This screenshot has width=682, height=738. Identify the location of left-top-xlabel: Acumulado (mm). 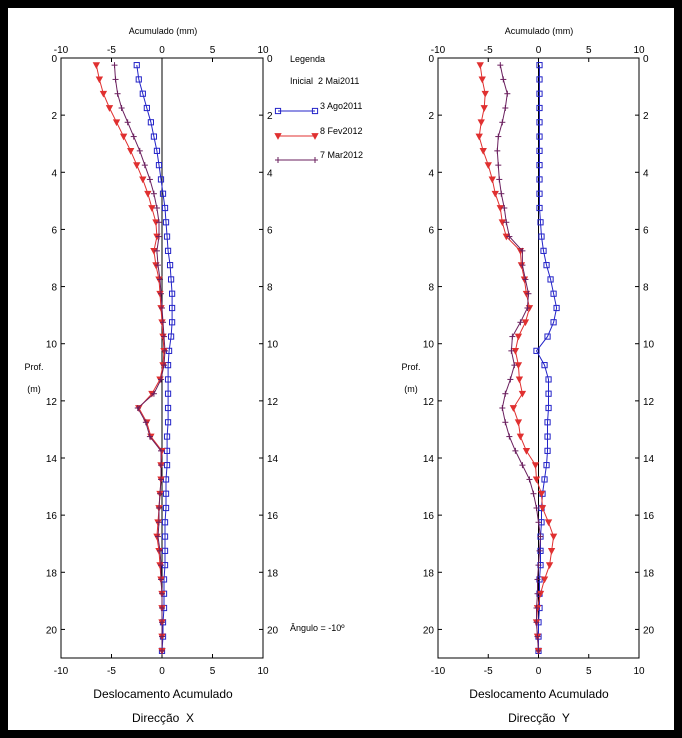
(163, 31).